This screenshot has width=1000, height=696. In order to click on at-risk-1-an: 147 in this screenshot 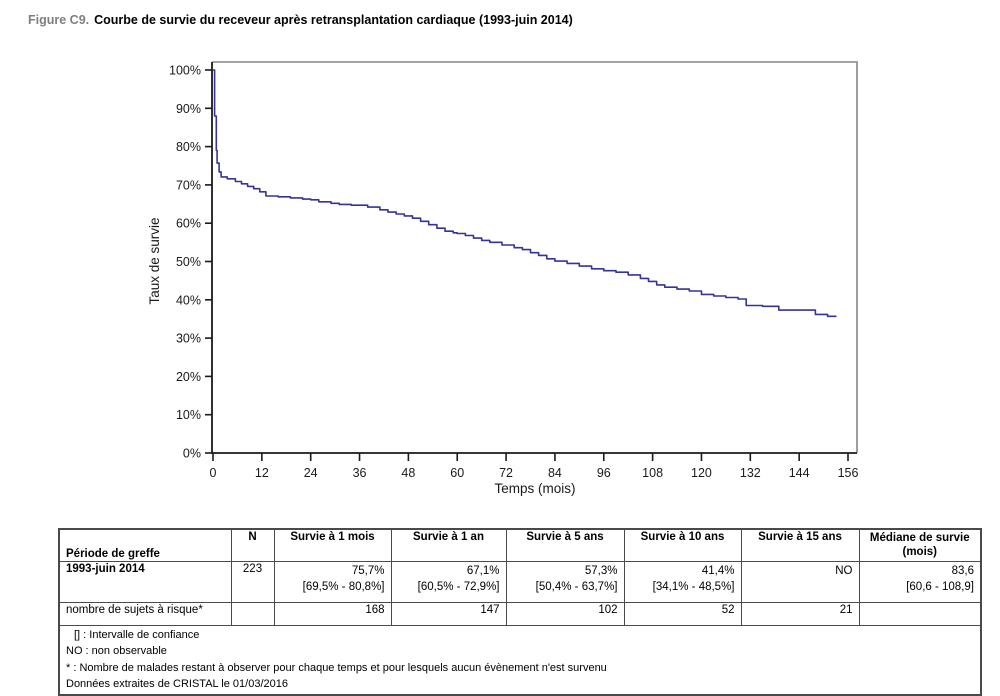, I will do `click(448, 613)`.